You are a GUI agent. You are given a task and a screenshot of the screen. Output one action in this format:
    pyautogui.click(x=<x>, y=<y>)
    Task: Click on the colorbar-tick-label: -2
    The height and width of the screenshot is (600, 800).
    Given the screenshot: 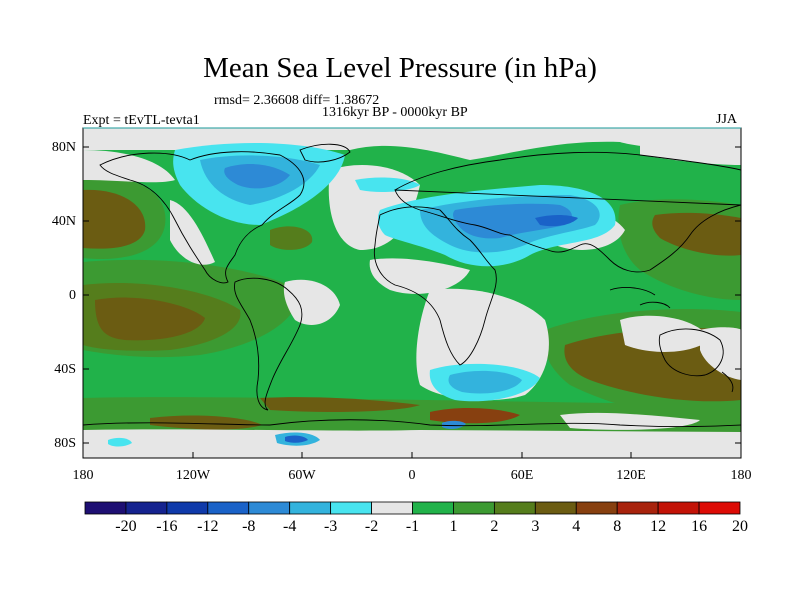 What is the action you would take?
    pyautogui.click(x=371, y=526)
    